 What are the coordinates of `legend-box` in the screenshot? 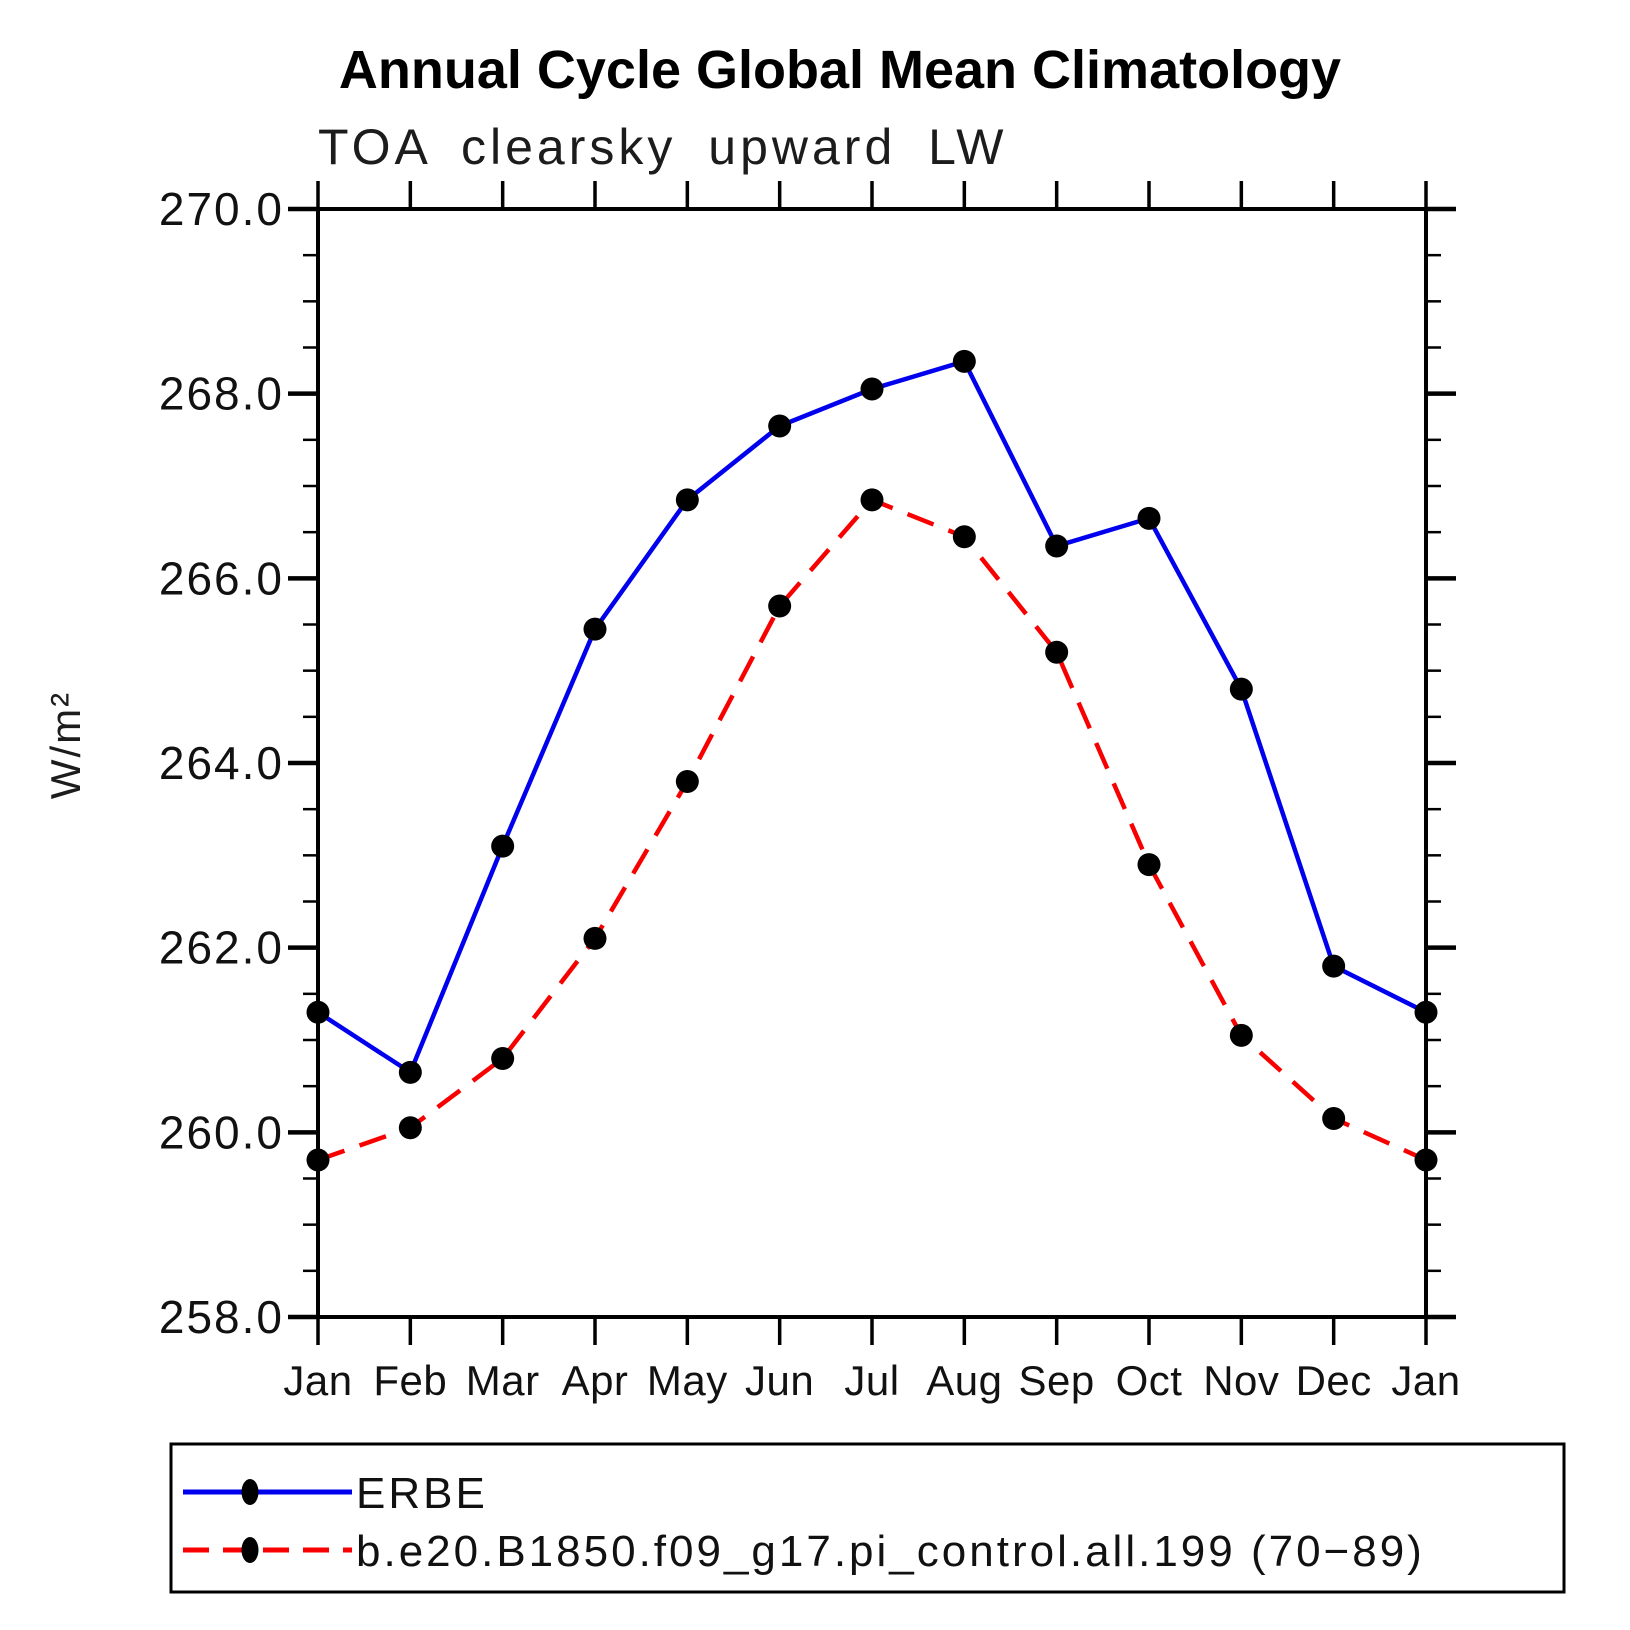 It's located at (867, 1518).